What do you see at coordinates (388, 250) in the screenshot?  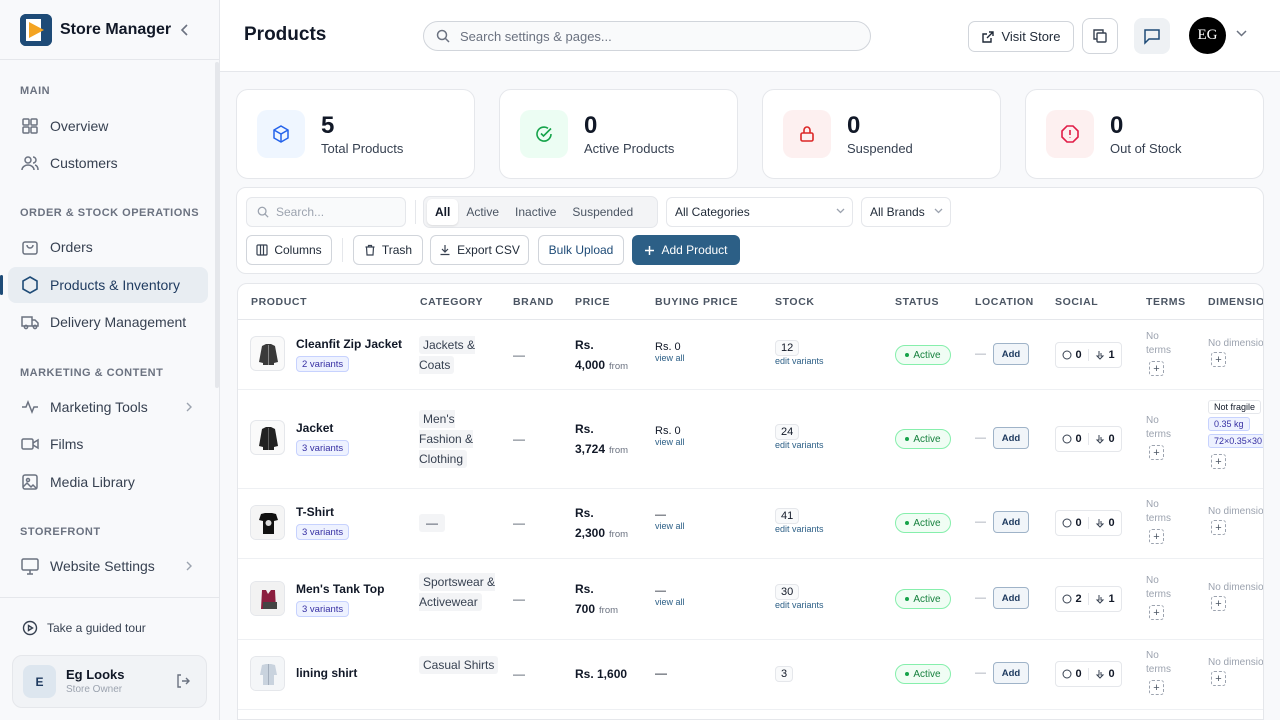 I see `trash-button: Trash` at bounding box center [388, 250].